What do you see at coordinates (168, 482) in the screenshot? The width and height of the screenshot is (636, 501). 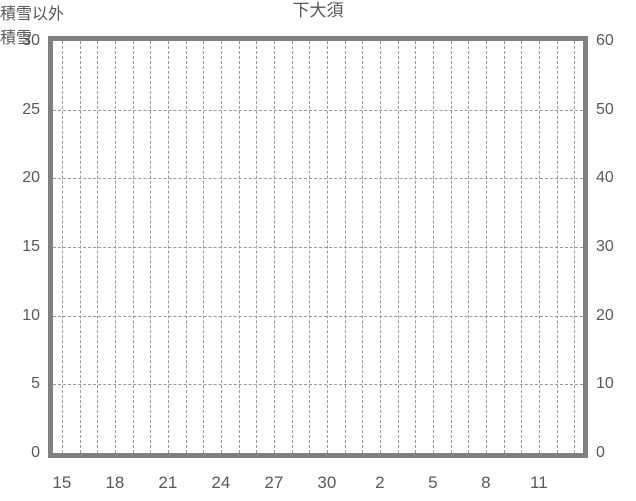 I see `x-axis-tick-label: 21` at bounding box center [168, 482].